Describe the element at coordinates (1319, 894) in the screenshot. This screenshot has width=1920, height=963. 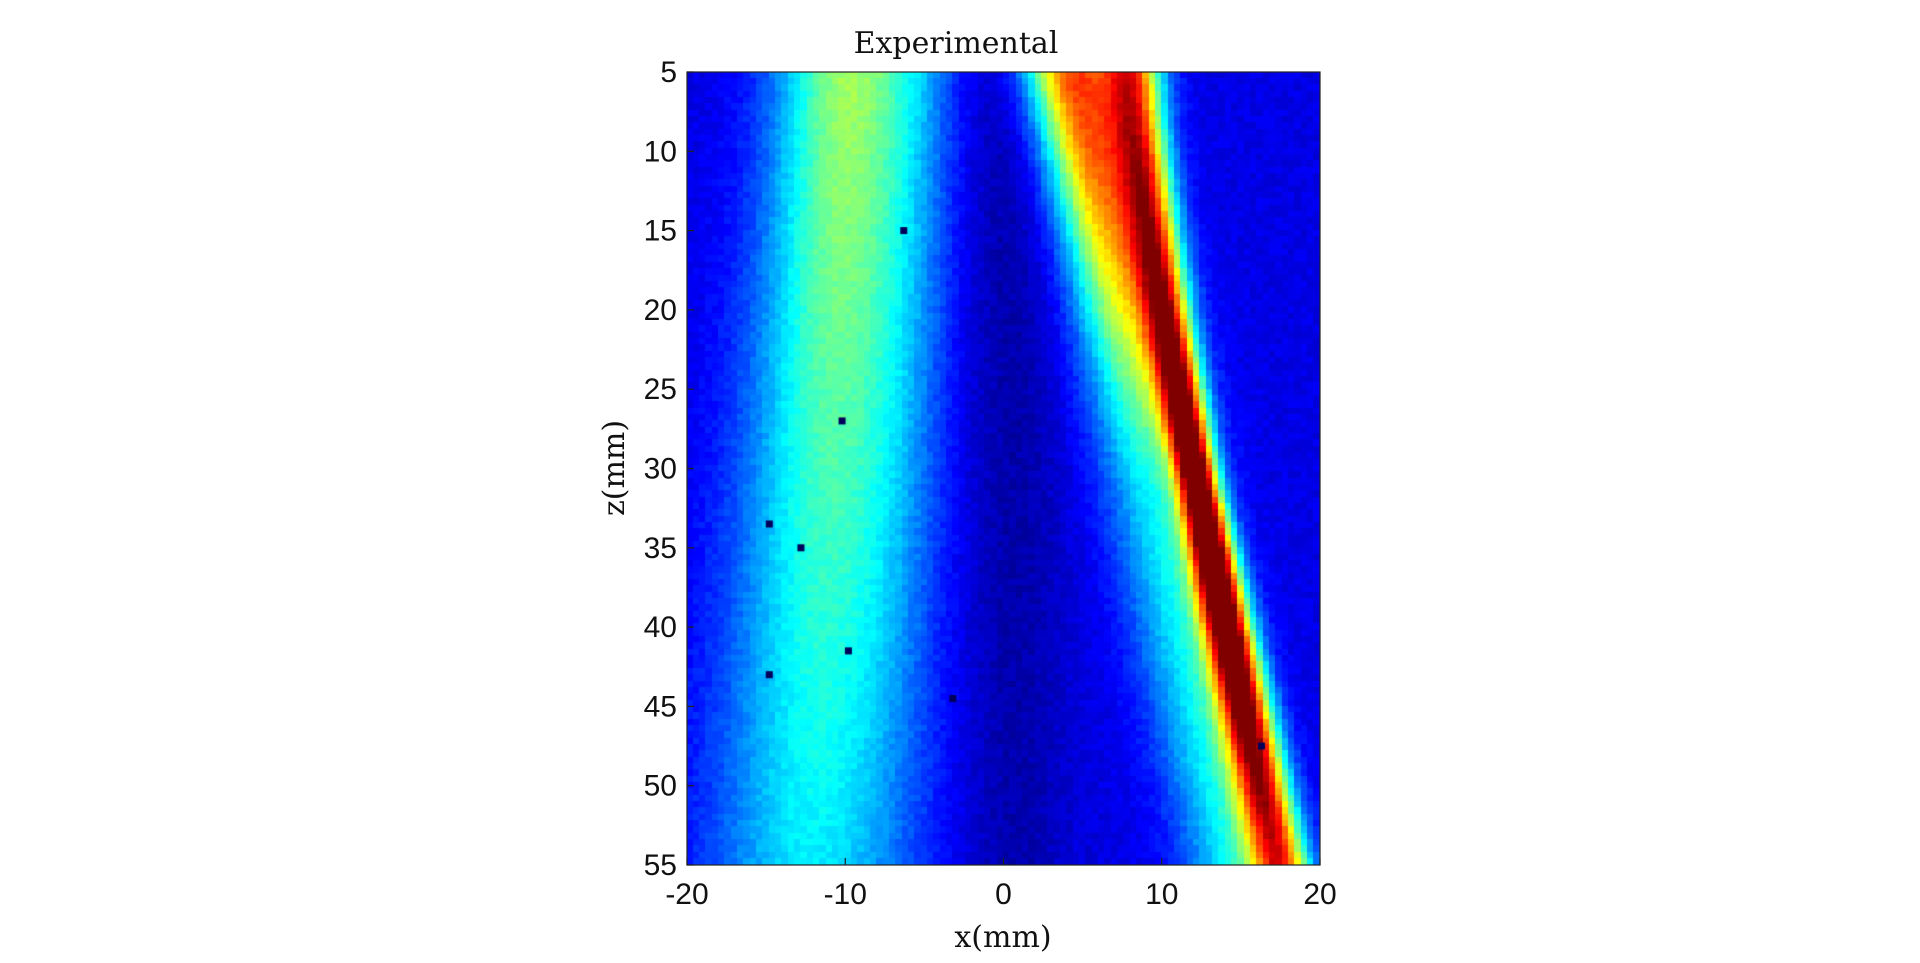
I see `x-tick-label: 20` at that location.